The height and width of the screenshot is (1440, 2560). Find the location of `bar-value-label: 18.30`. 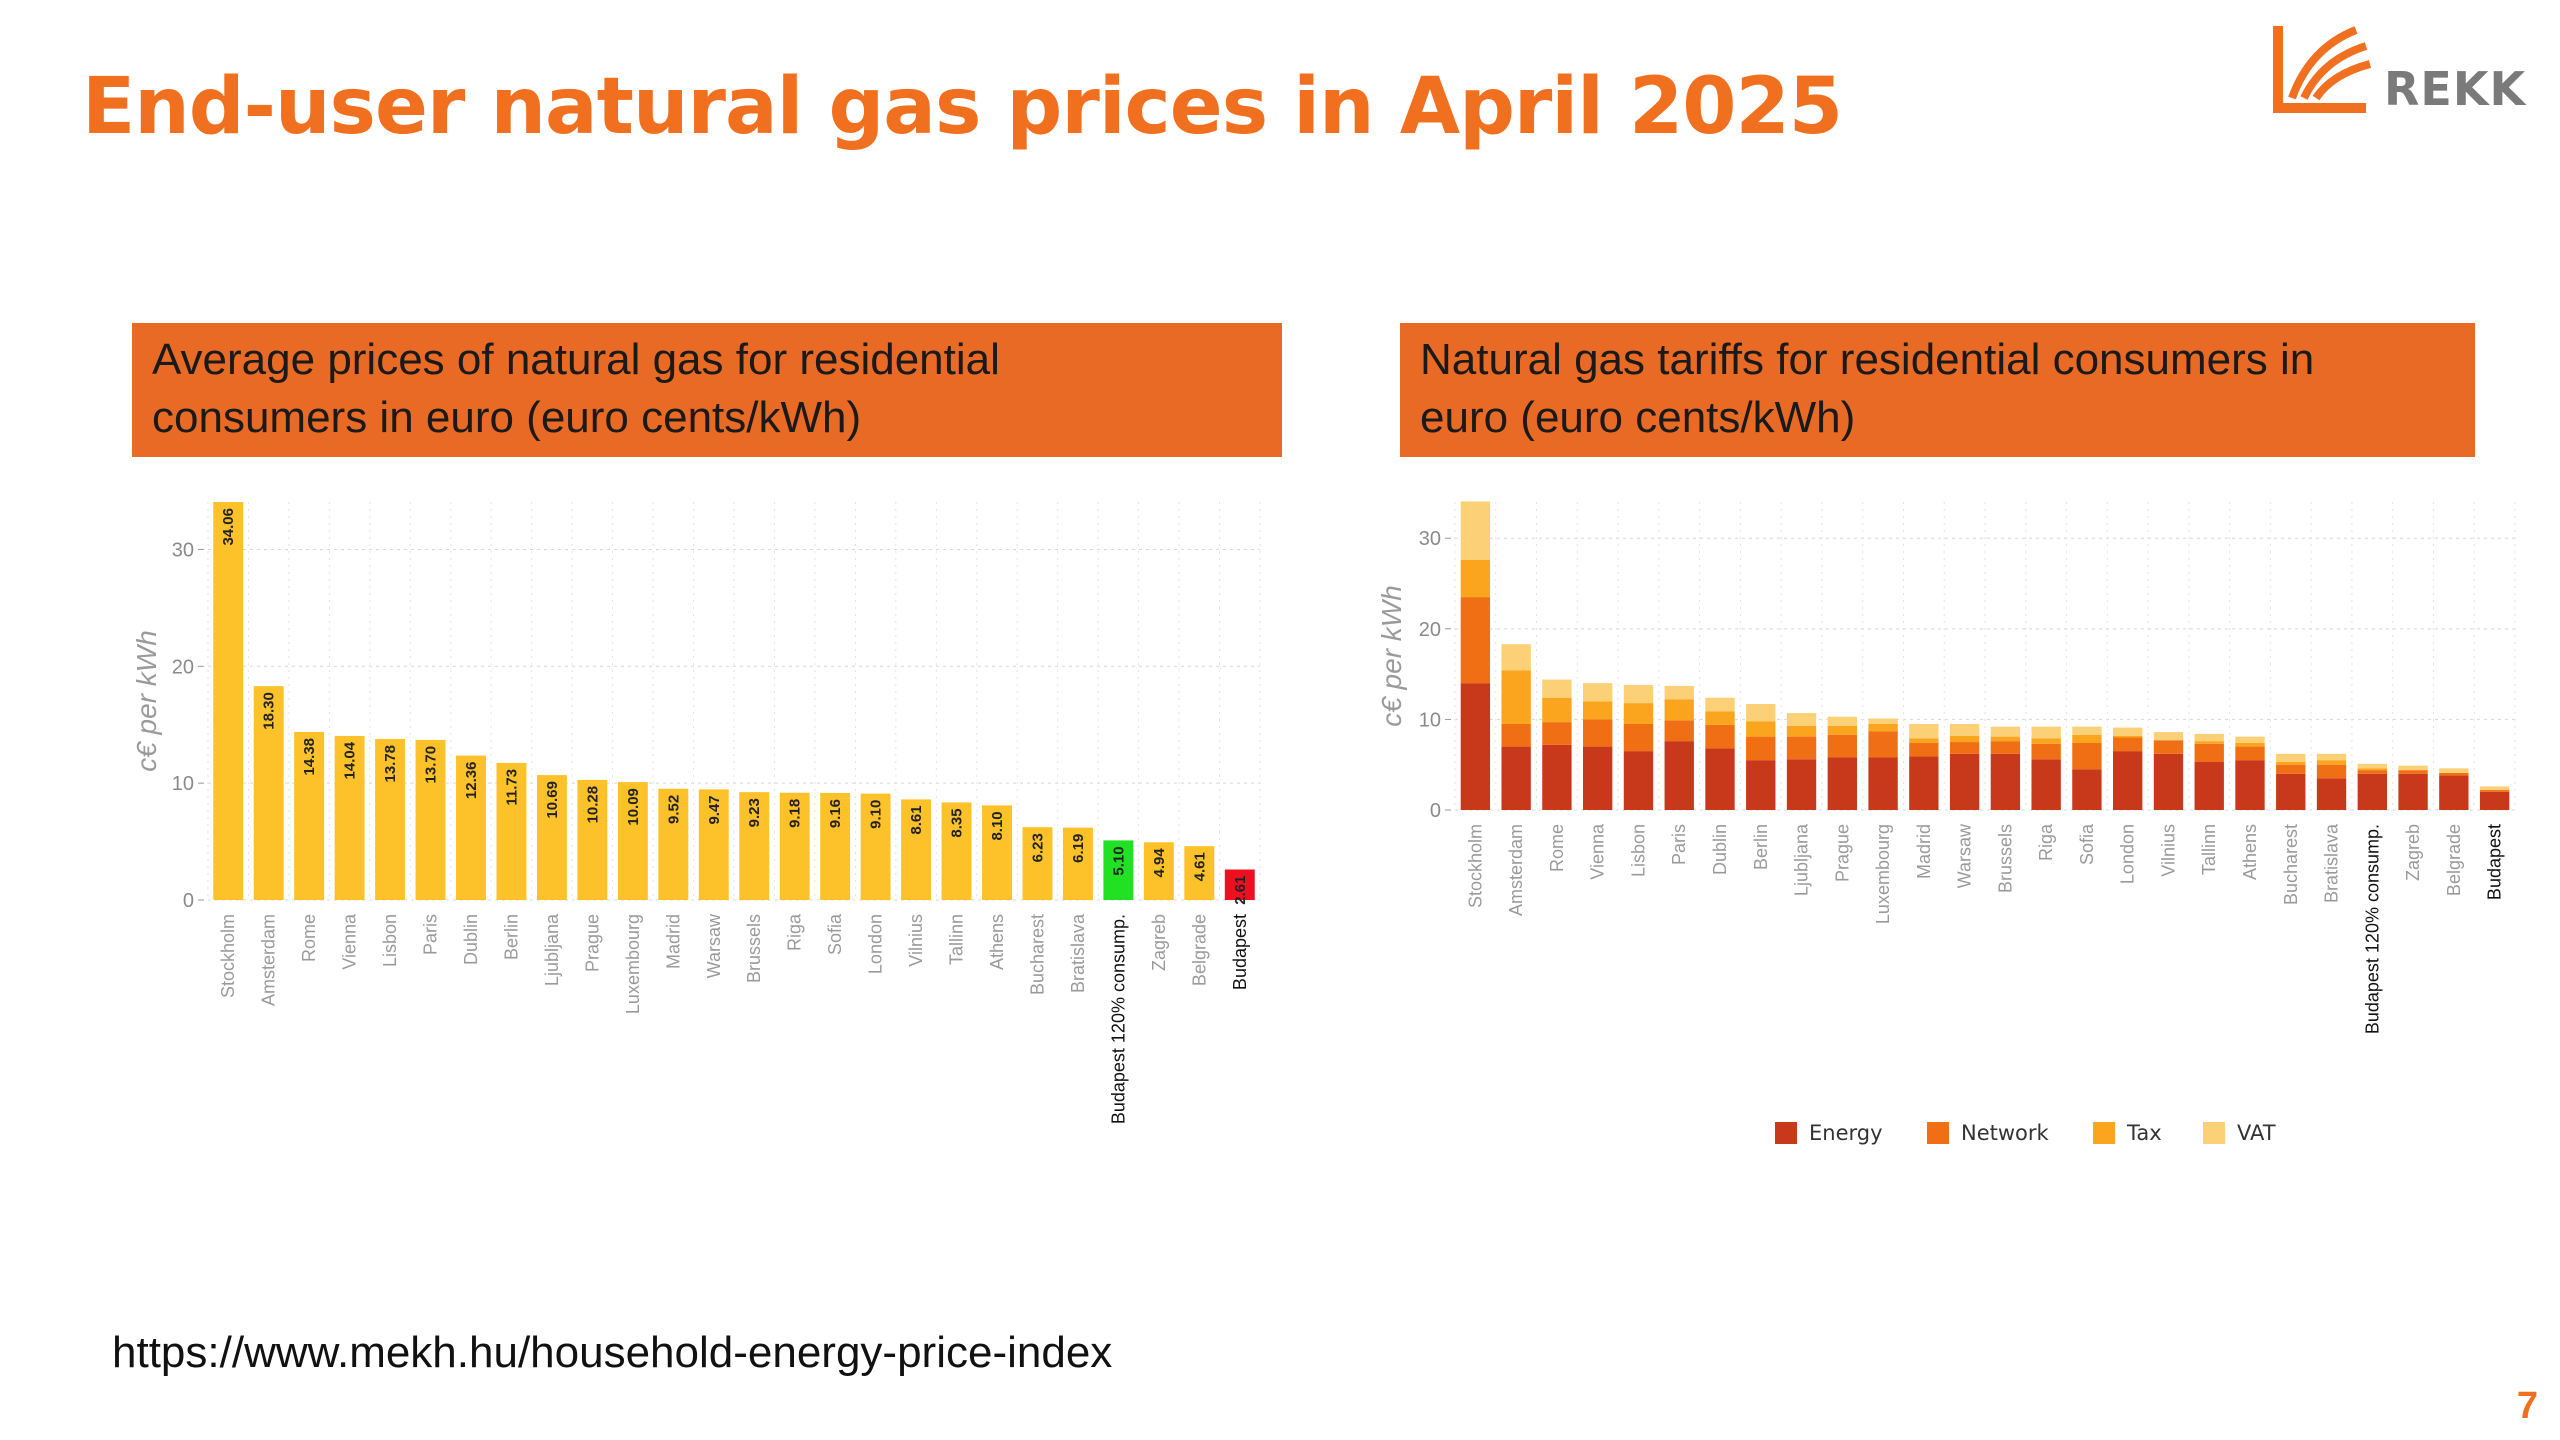

bar-value-label: 18.30 is located at coordinates (269, 711).